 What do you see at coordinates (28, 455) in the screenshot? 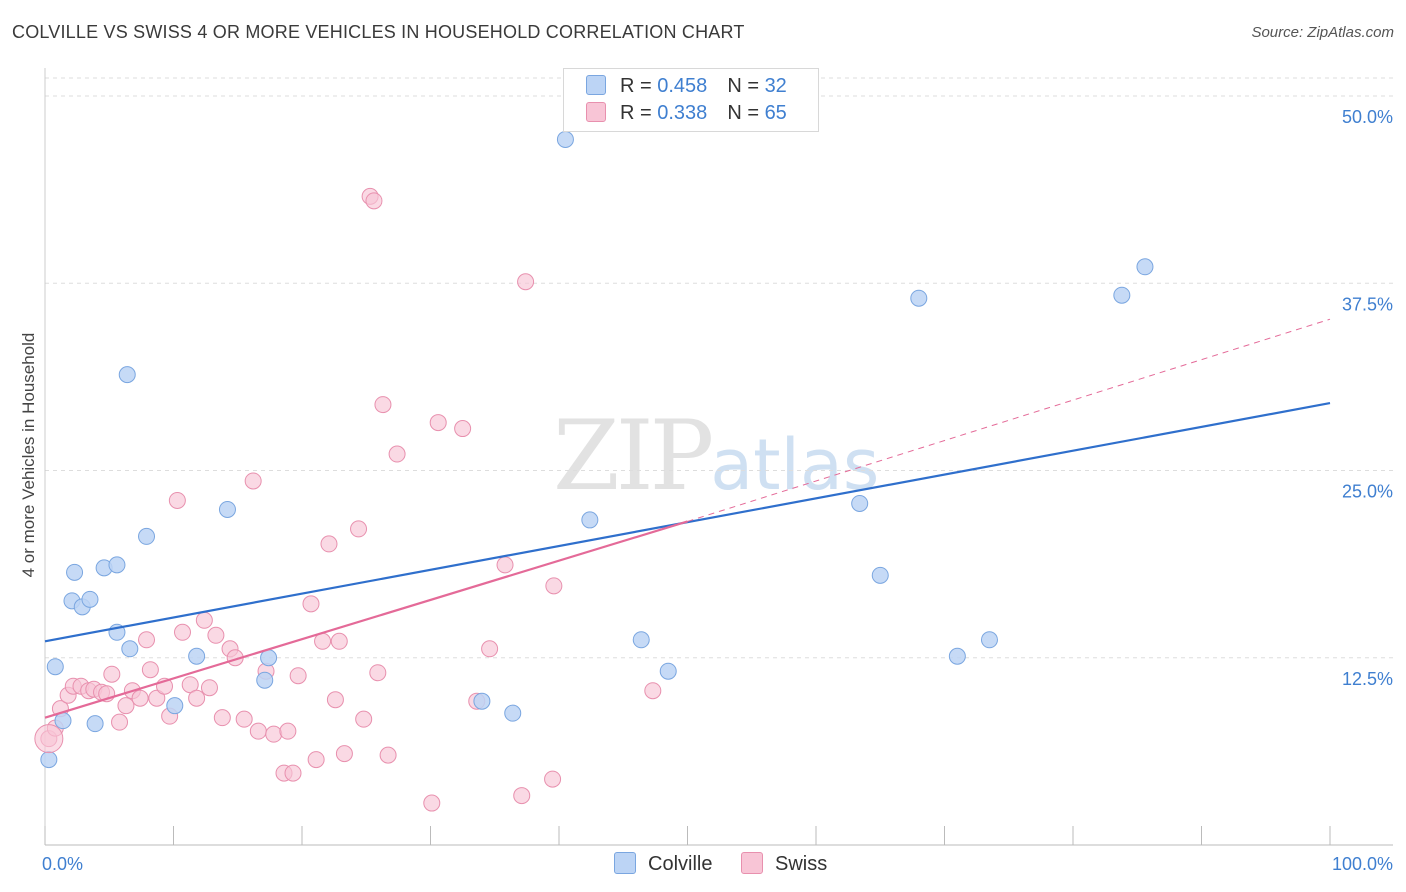
I see `y-axis-title: 4 or more Vehicles in Household` at bounding box center [28, 455].